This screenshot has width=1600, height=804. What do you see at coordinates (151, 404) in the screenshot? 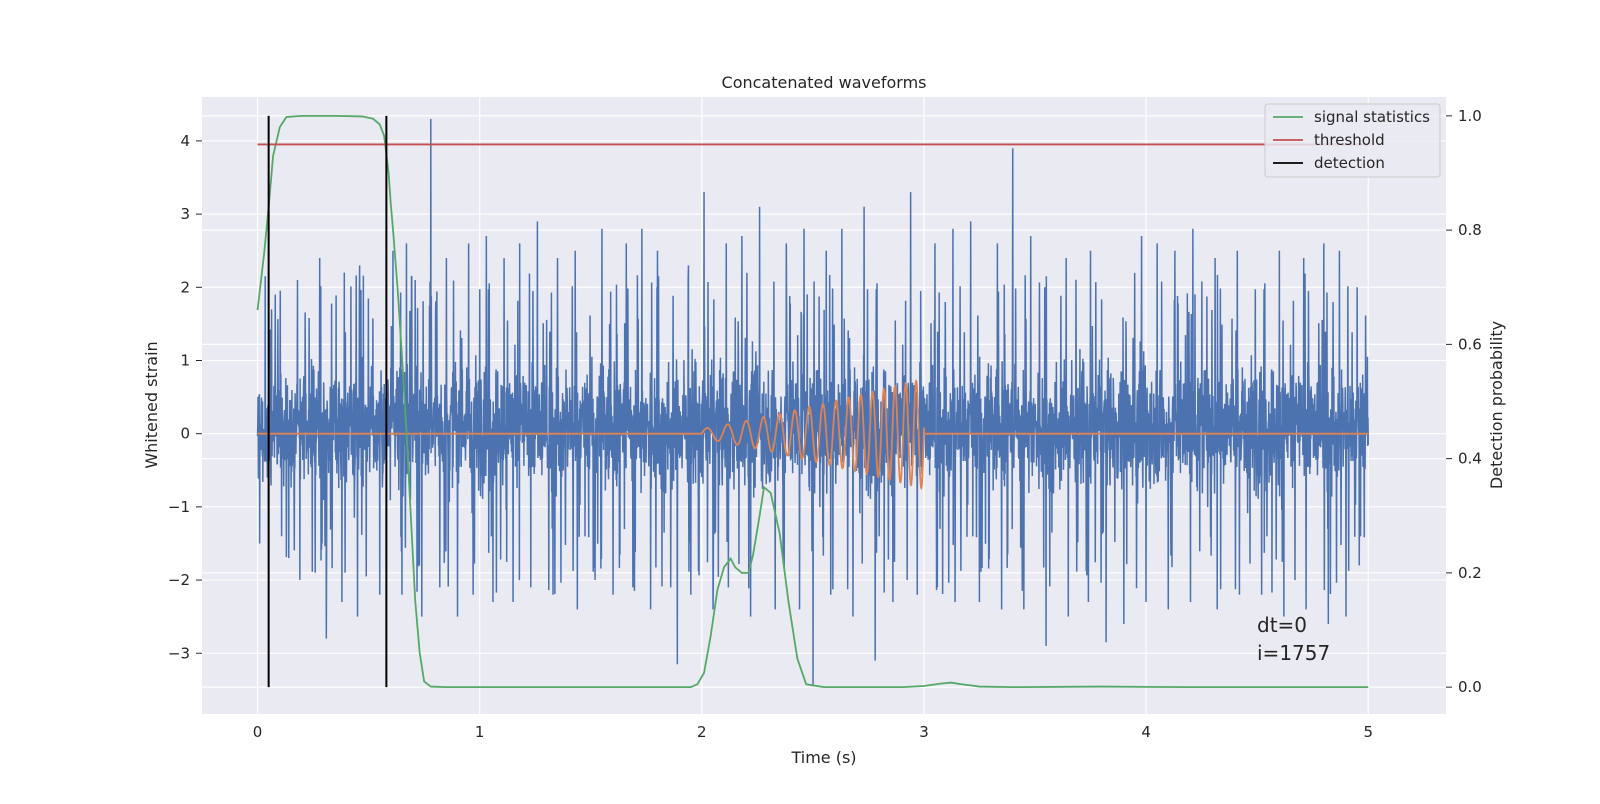
I see `y-axis-label: Whitened strain` at bounding box center [151, 404].